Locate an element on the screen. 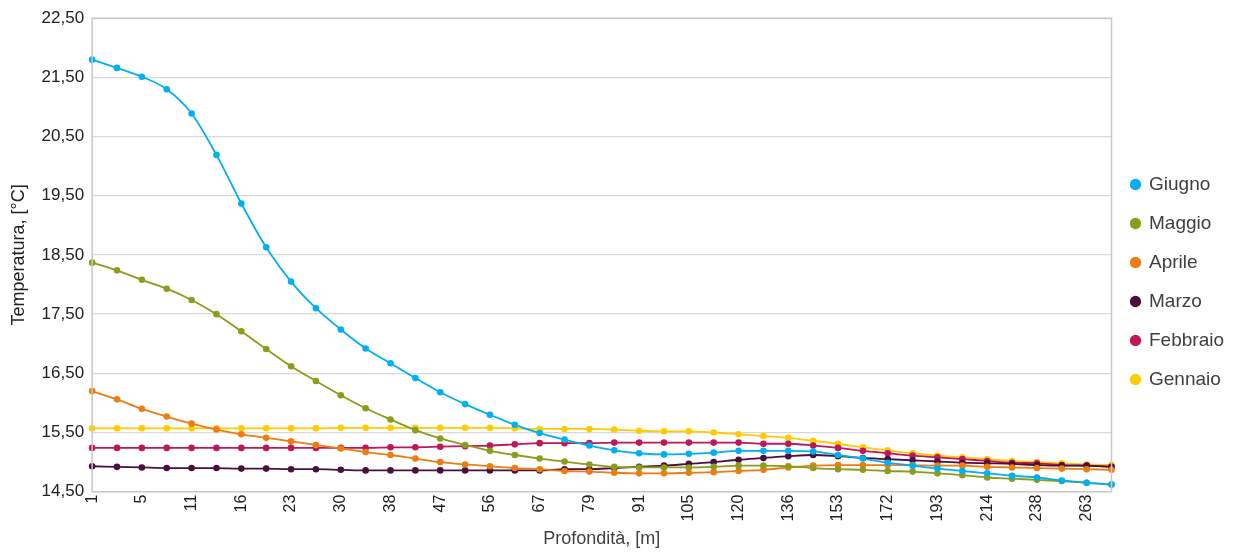 This screenshot has width=1242, height=558. y-axis-title: Temperatura, [°C] is located at coordinates (17, 255).